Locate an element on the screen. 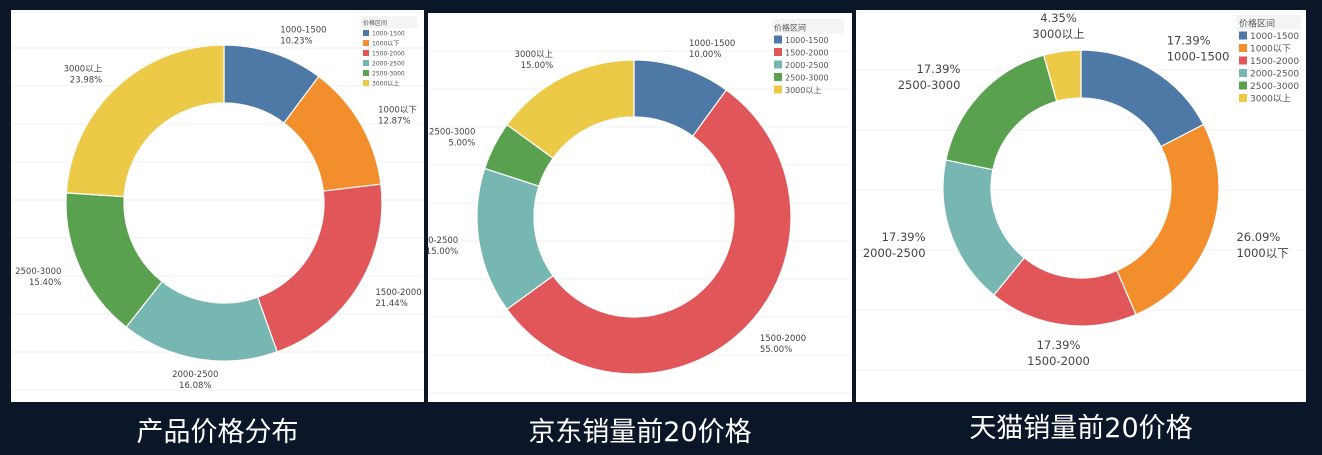  data-label-percent: 12.87% is located at coordinates (394, 121).